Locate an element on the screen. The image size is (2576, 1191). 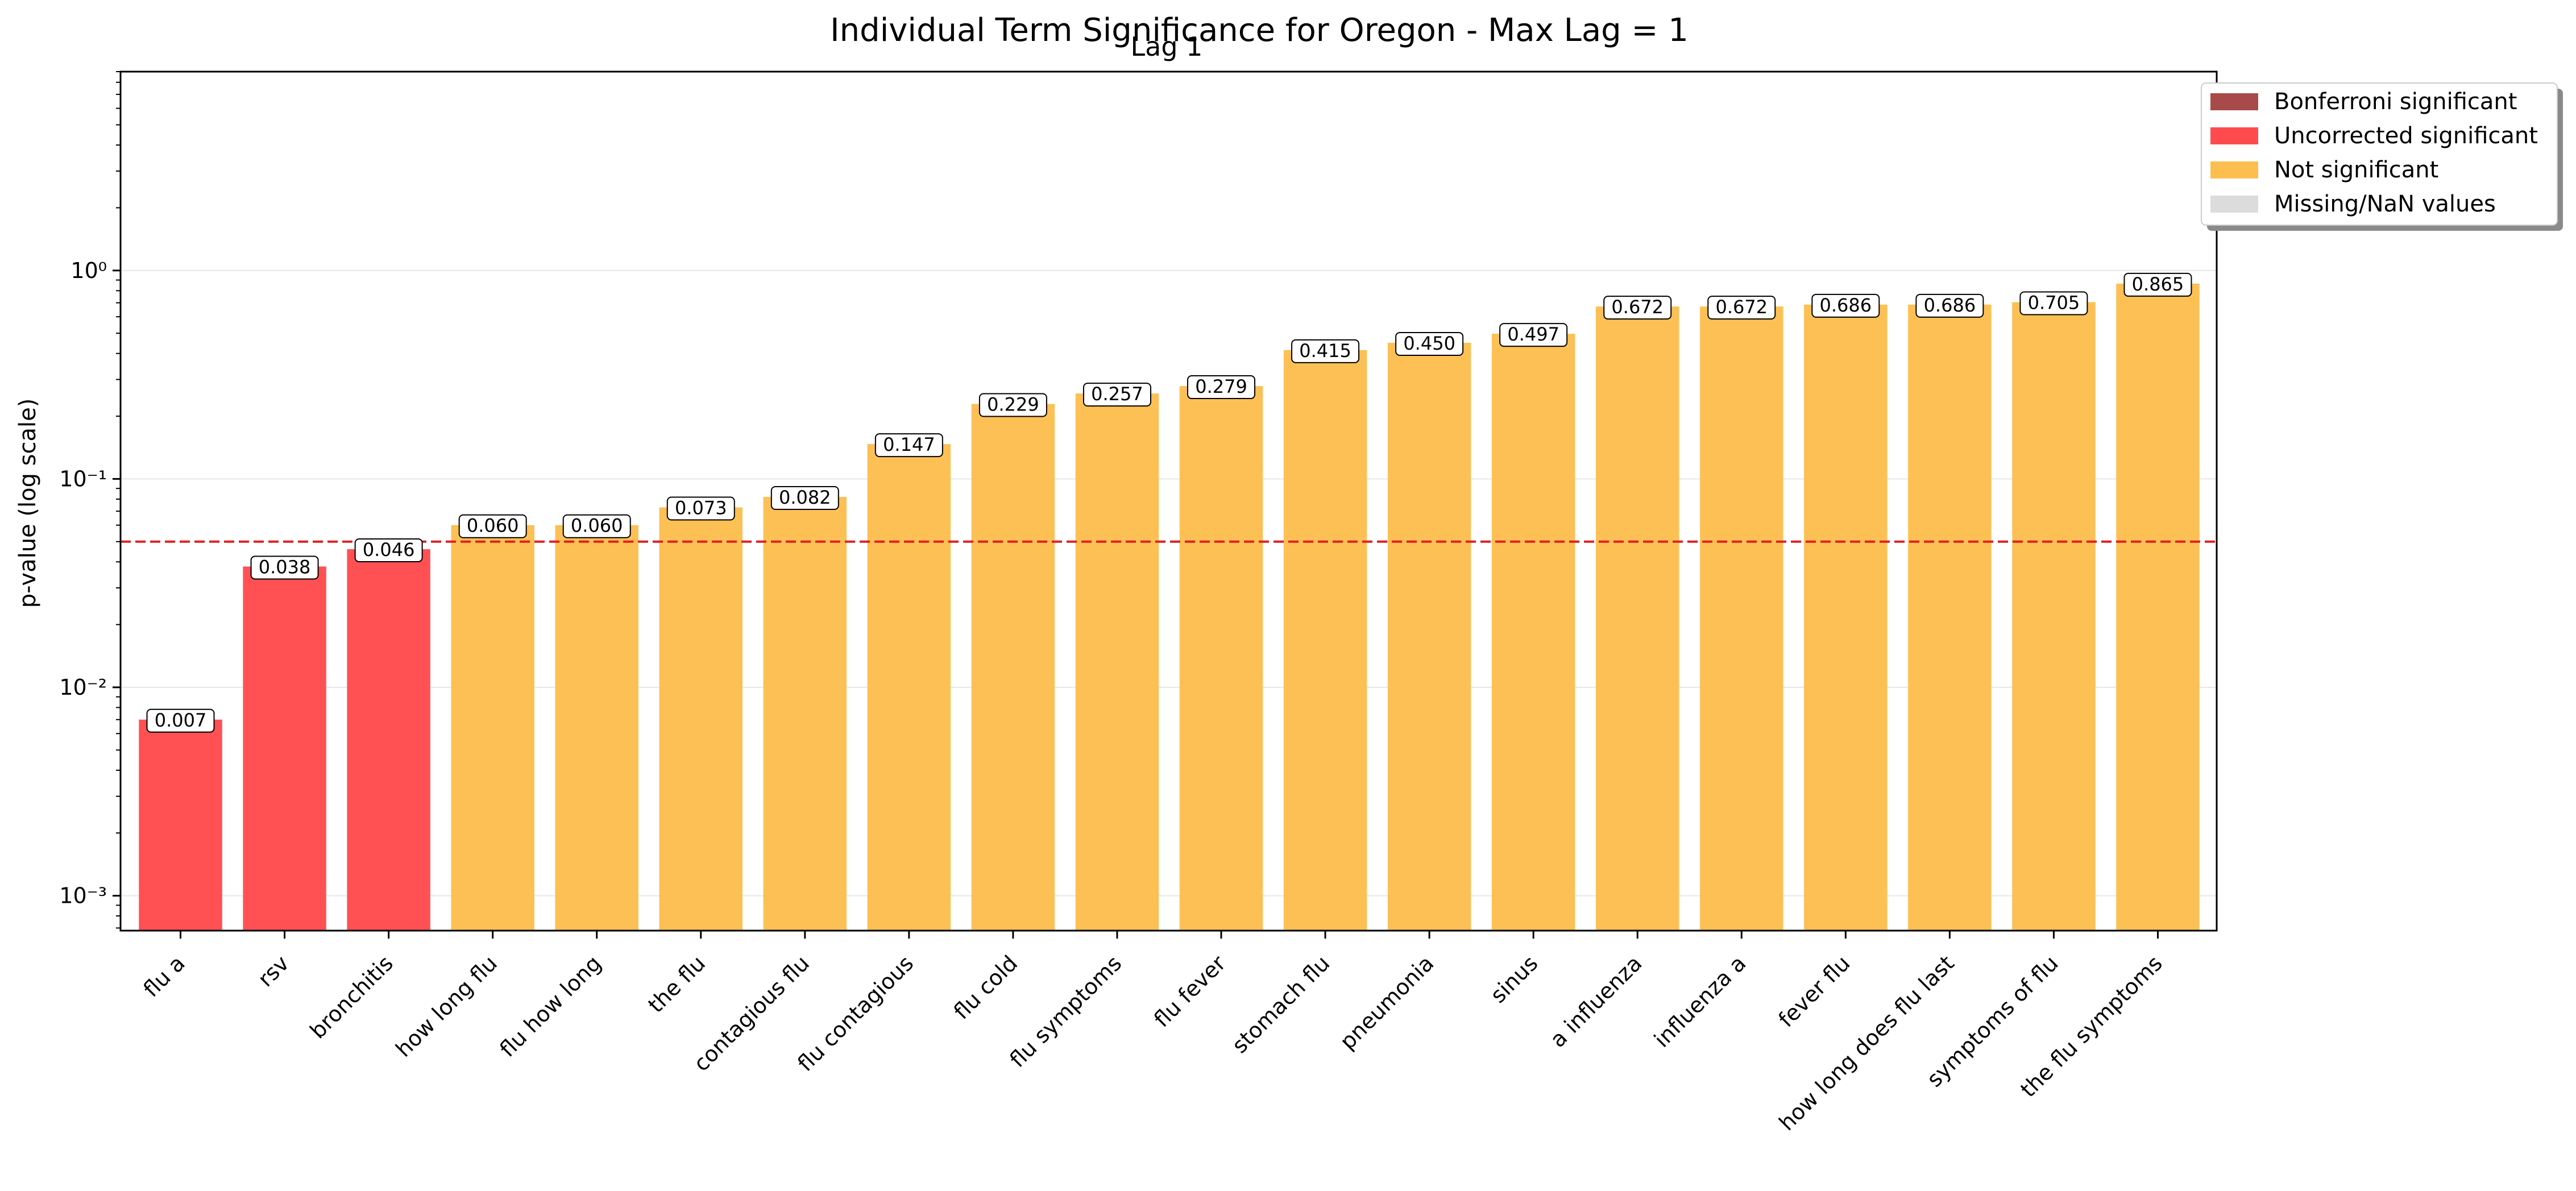
data-label: 0.450 is located at coordinates (1429, 343).